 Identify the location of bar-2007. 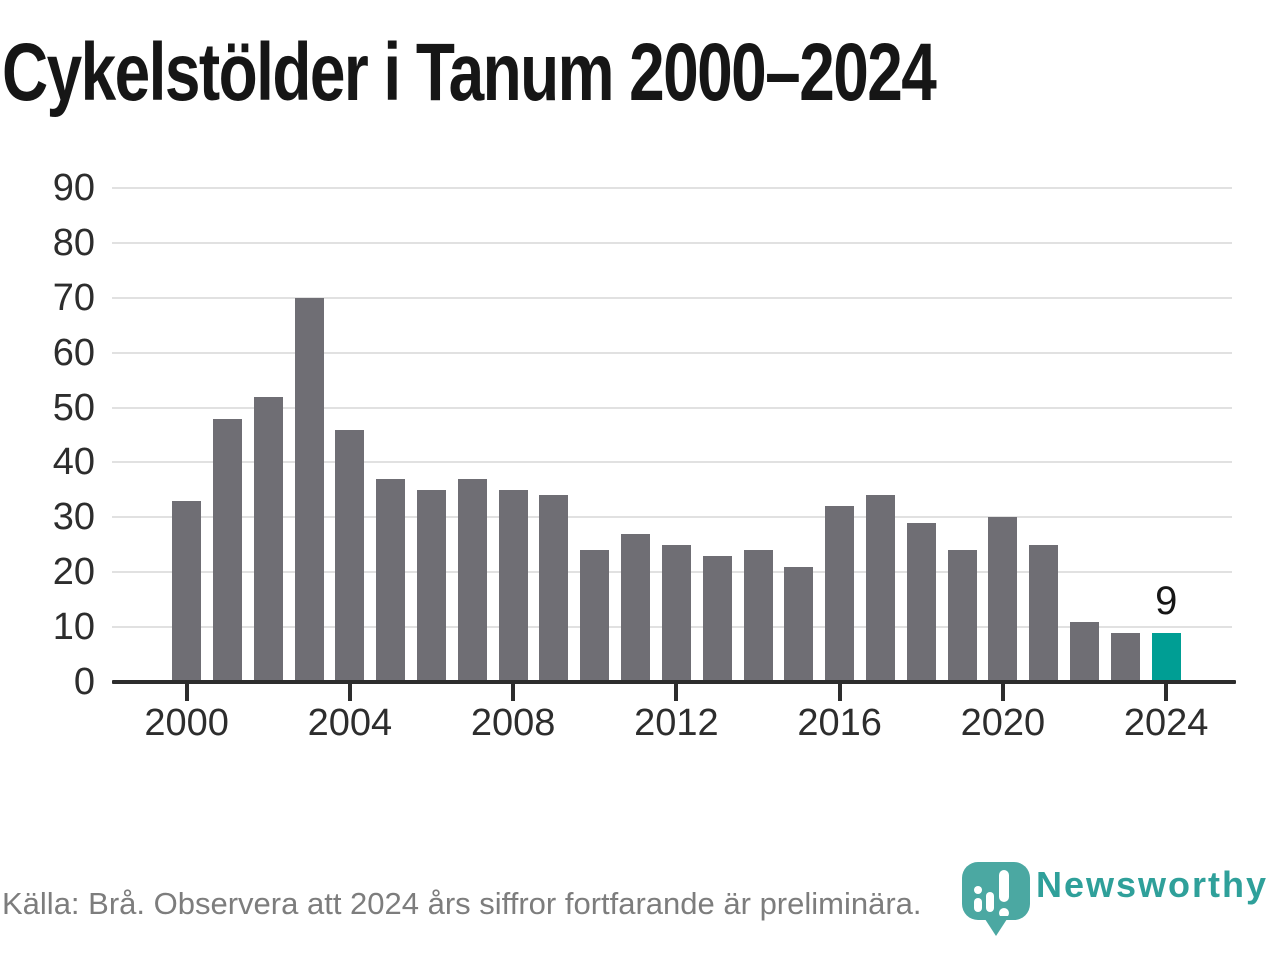
(472, 580).